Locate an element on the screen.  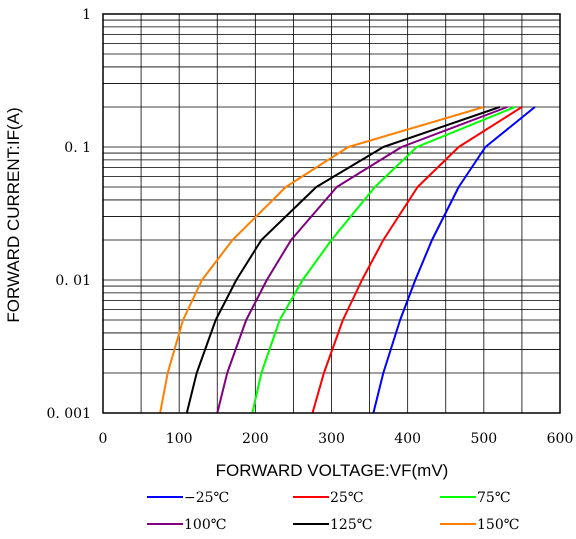
x-axis-title: FORWARD VOLTAGE:VF(mV) is located at coordinates (332, 470).